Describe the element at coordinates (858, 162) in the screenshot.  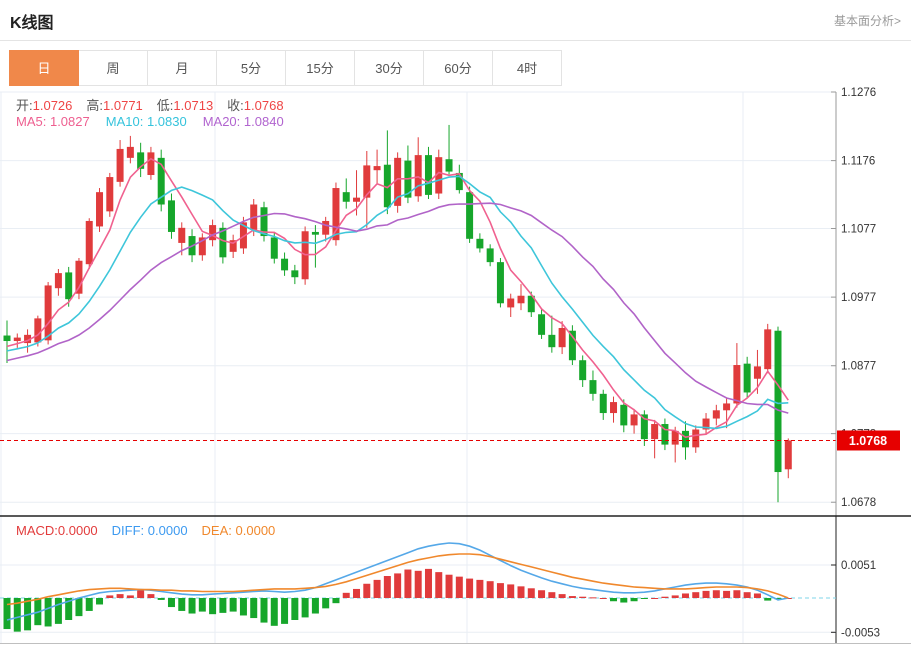
I see `price-axis-label: 1.1176` at that location.